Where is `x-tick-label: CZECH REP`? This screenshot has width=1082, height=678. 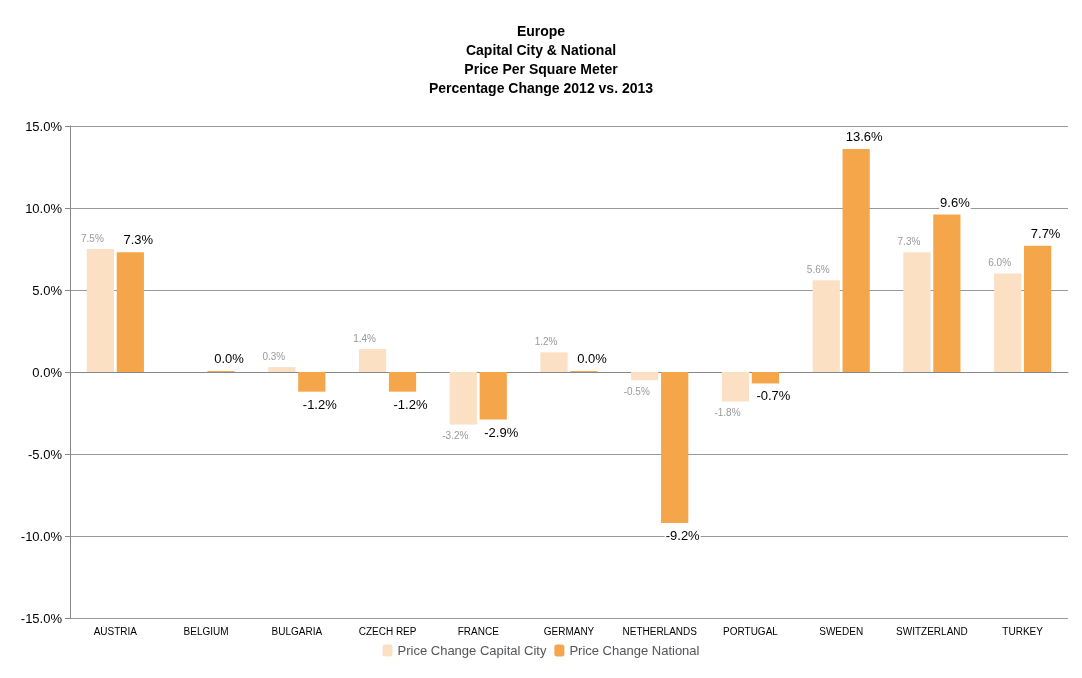 x-tick-label: CZECH REP is located at coordinates (387, 631).